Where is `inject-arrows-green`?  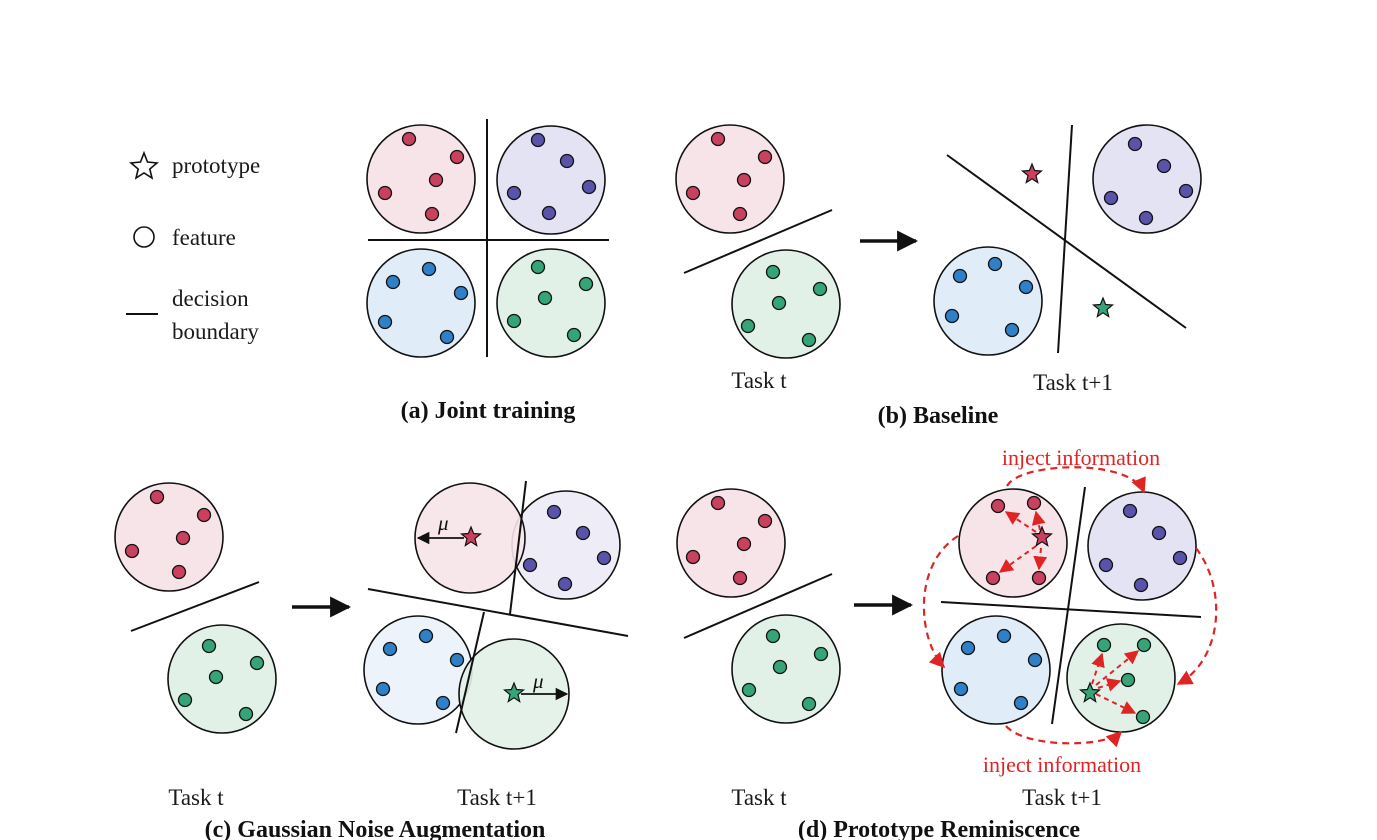
inject-arrows-green is located at coordinates (1115, 682).